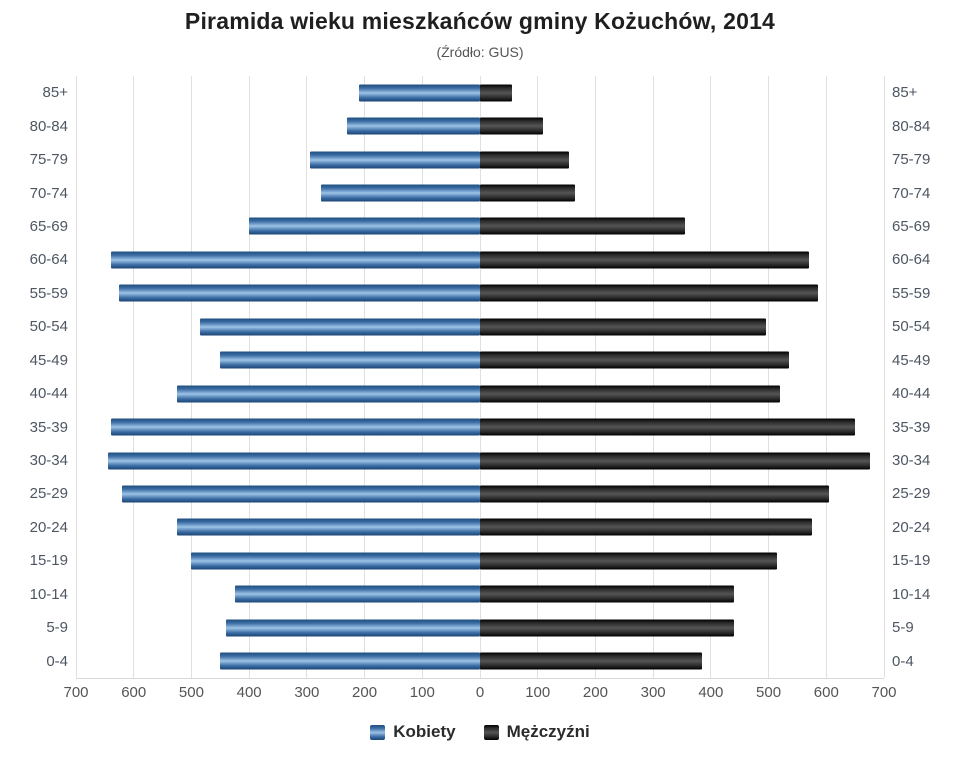  What do you see at coordinates (826, 692) in the screenshot?
I see `x-axis-label: 600` at bounding box center [826, 692].